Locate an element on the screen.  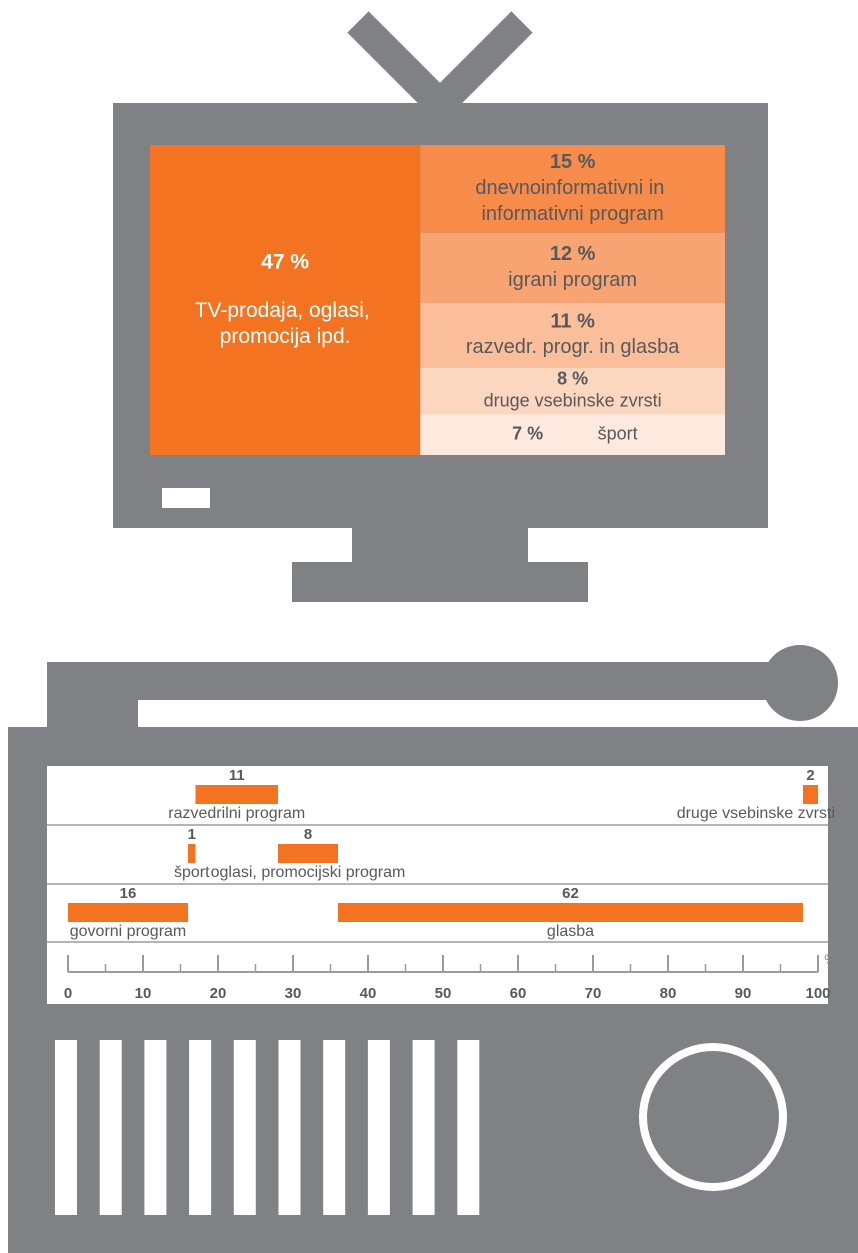
x-tick-label: 20 is located at coordinates (218, 993).